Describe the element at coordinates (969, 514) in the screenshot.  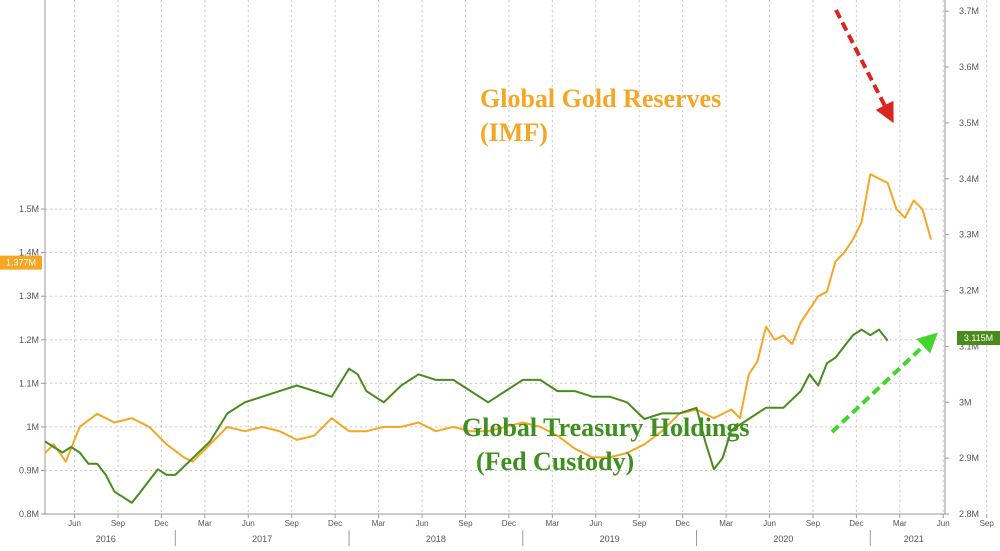
I see `right-tick-label: 2.8M` at that location.